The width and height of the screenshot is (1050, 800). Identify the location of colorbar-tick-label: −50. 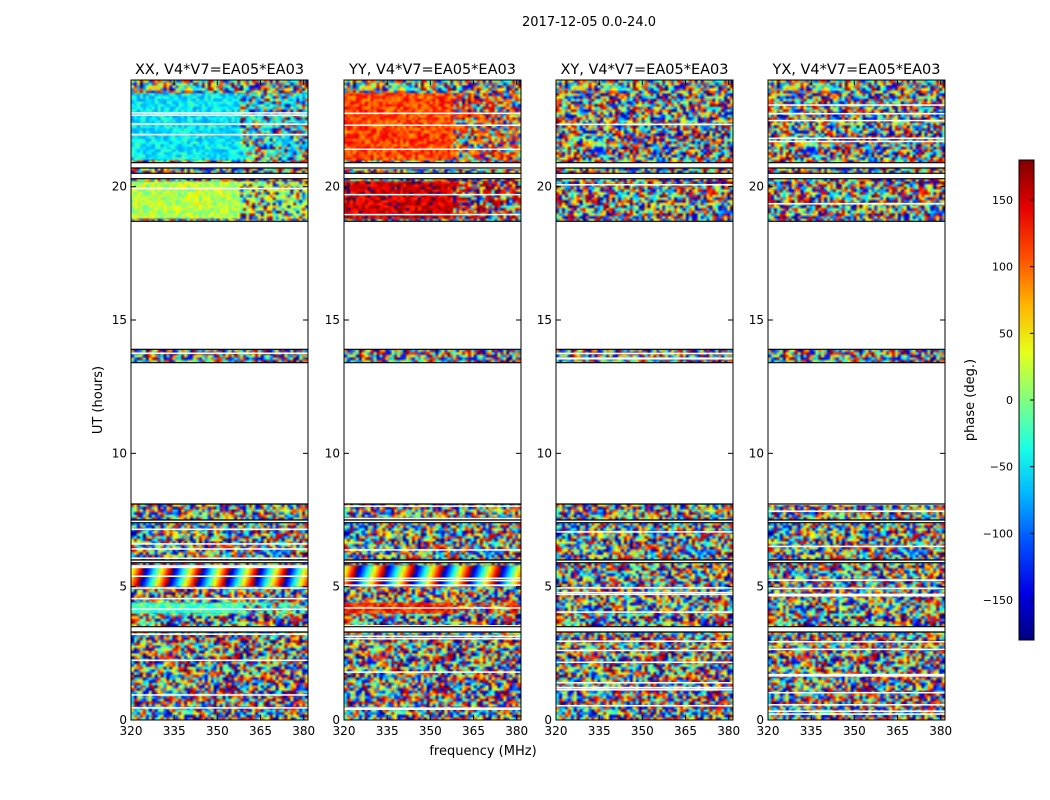
(1001, 467).